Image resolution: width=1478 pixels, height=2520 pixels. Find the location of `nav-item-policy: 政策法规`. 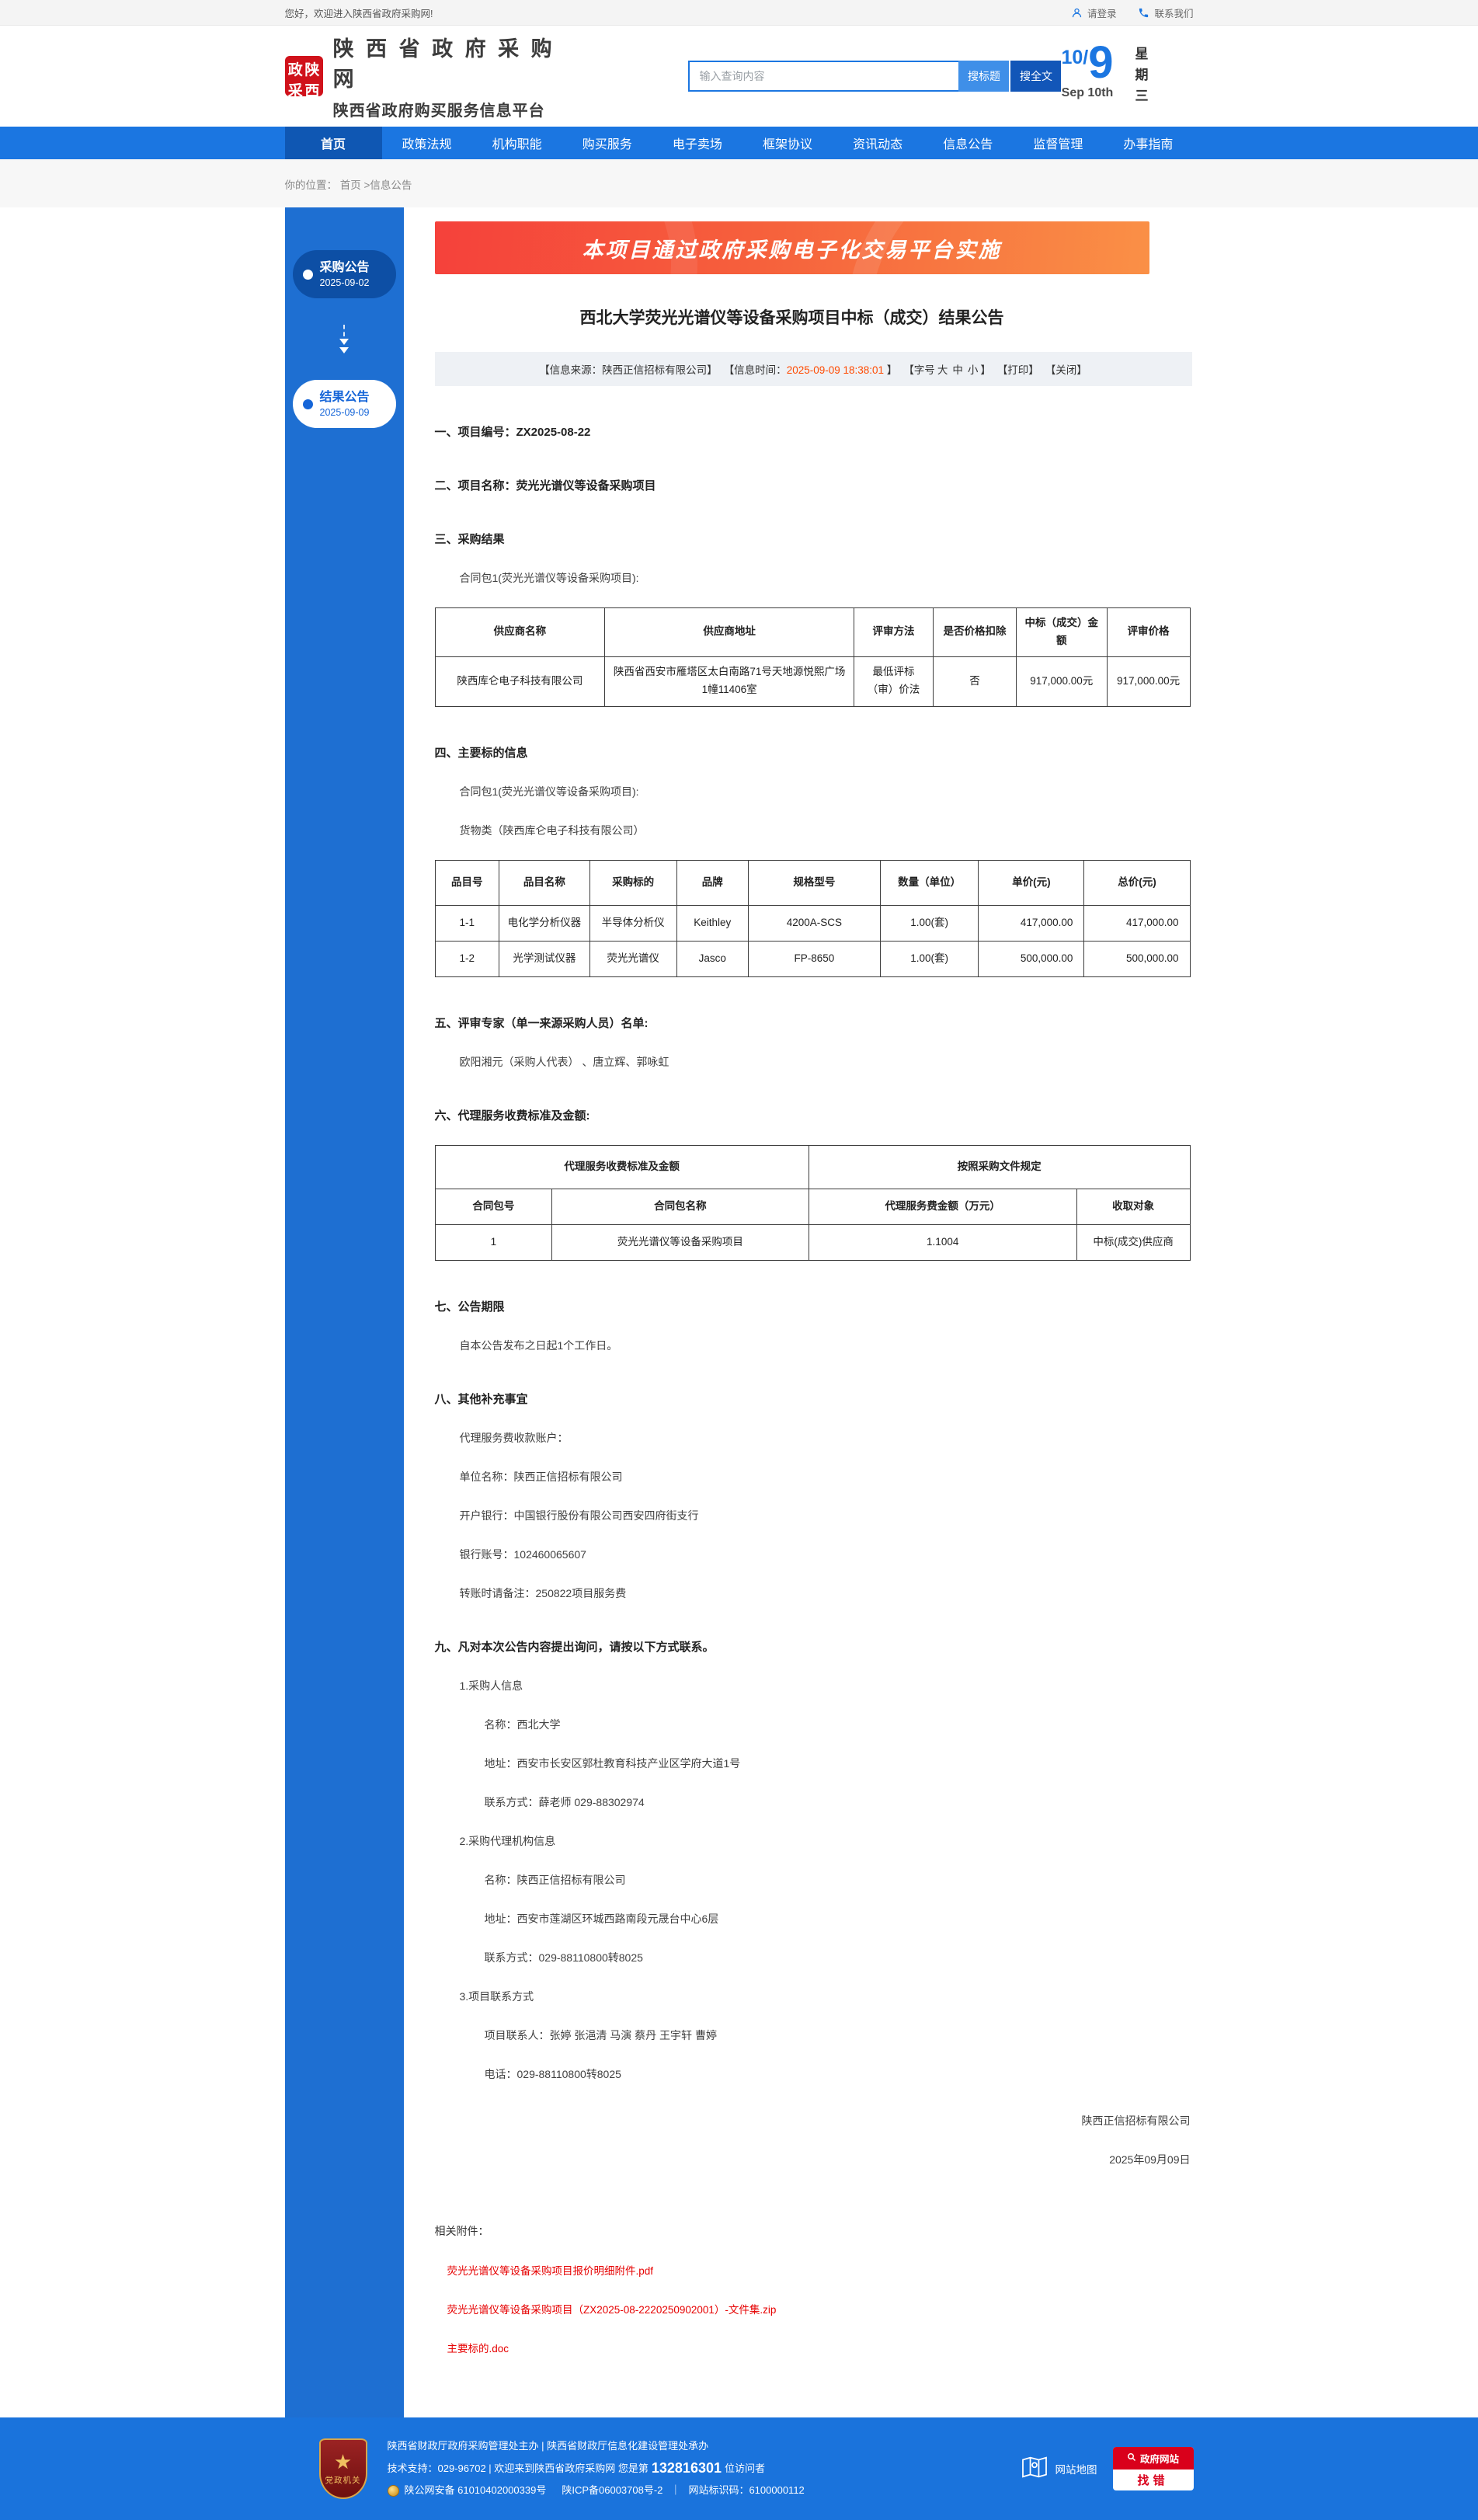

nav-item-policy: 政策法规 is located at coordinates (427, 144).